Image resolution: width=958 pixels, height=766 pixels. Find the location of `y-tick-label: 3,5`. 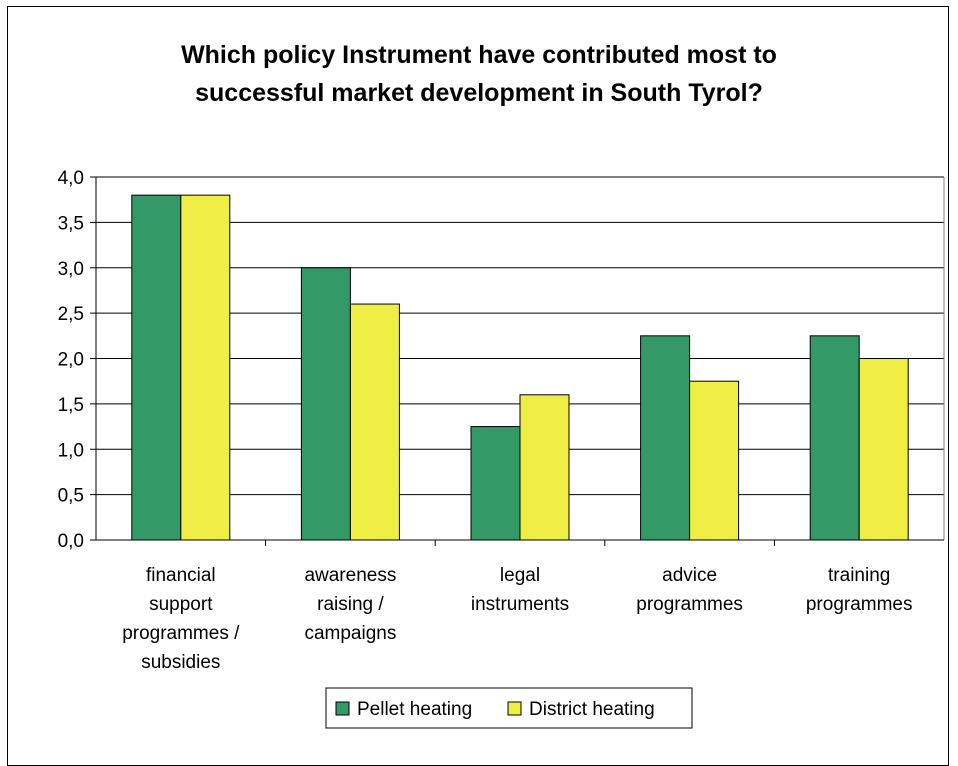

y-tick-label: 3,5 is located at coordinates (71, 223).